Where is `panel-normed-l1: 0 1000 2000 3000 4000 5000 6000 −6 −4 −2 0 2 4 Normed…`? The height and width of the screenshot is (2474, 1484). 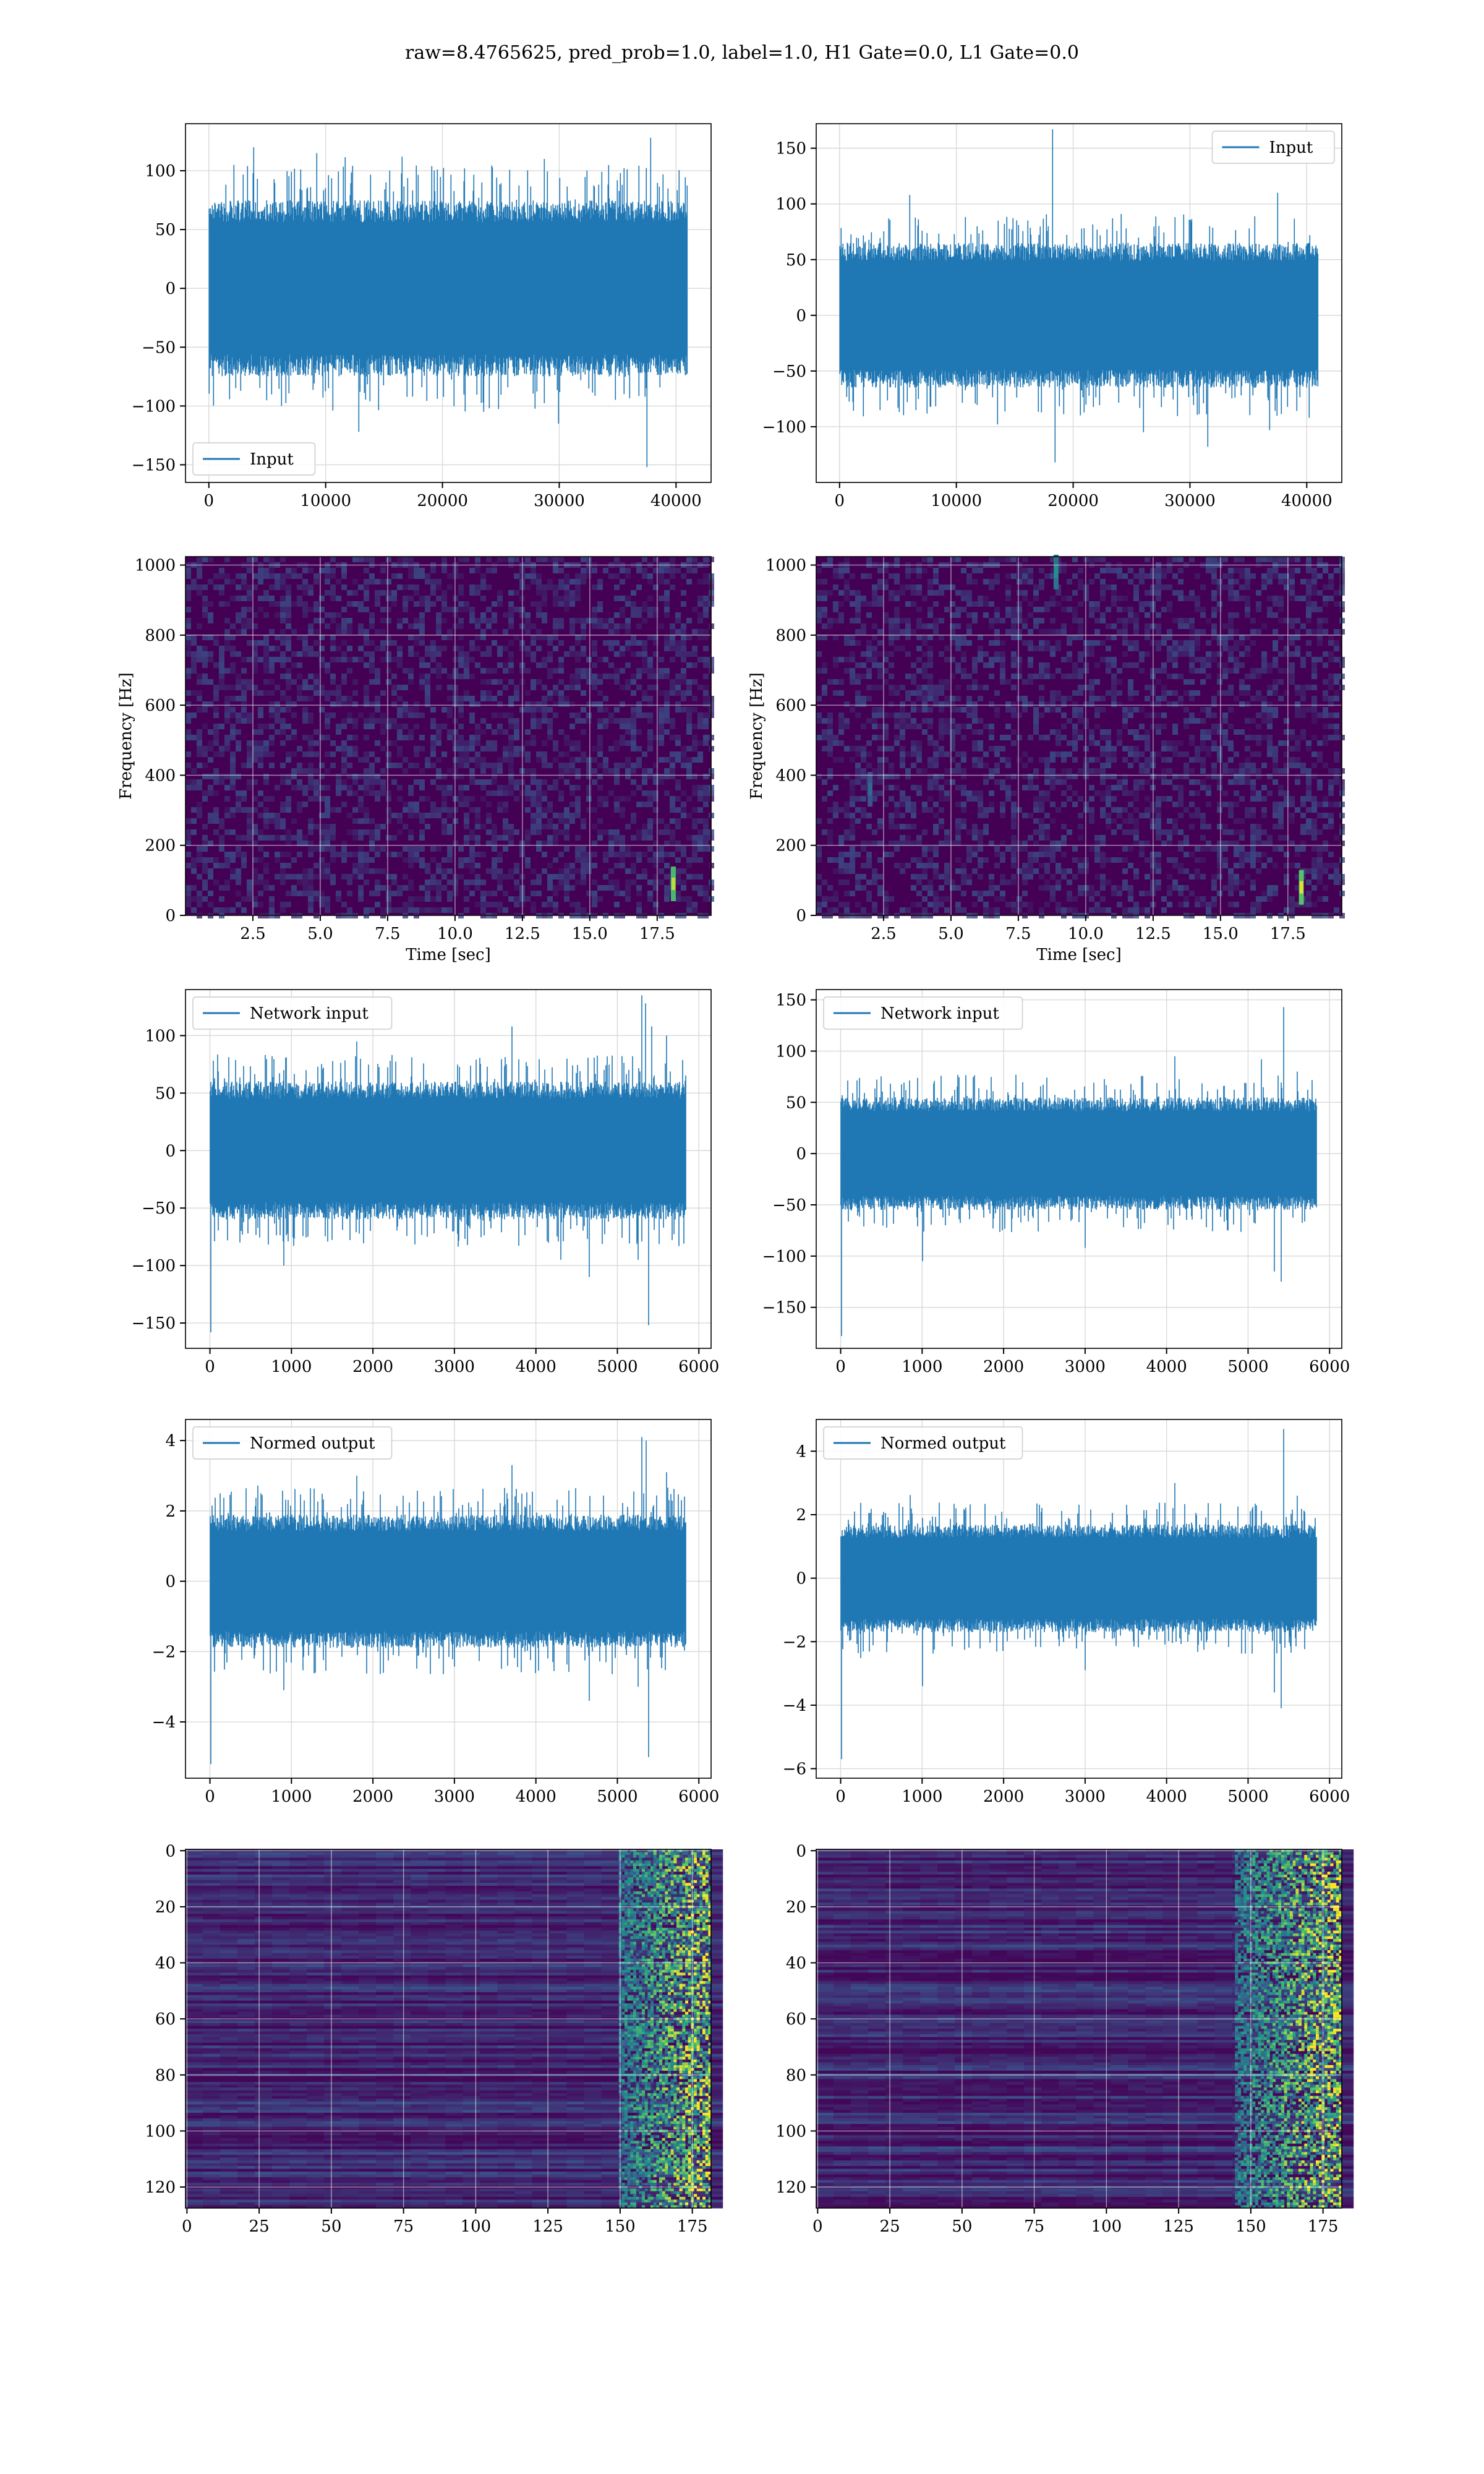
panel-normed-l1: 0 1000 2000 3000 4000 5000 6000 −6 −4 −2 0 2 4 Normed… is located at coordinates (1066, 1612).